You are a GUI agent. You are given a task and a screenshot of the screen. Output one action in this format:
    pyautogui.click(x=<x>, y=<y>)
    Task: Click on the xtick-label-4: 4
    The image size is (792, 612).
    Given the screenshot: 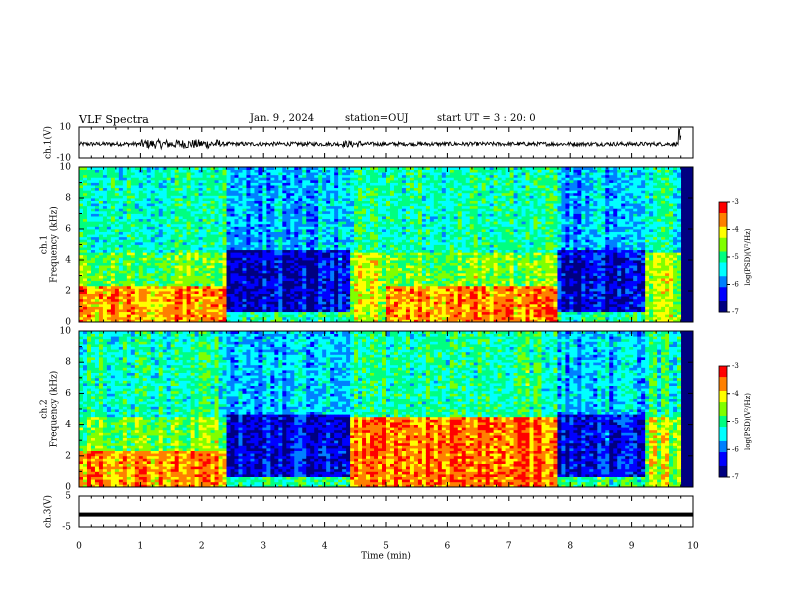 What is the action you would take?
    pyautogui.click(x=325, y=547)
    